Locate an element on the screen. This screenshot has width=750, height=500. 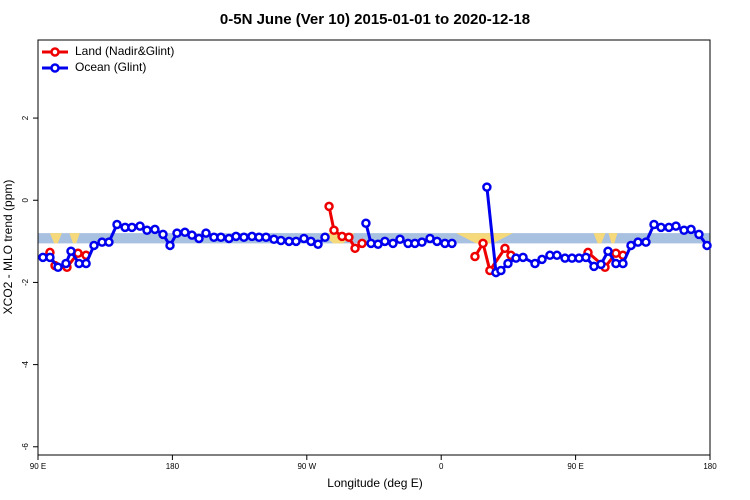
y-tick-label: -4 is located at coordinates (25, 365).